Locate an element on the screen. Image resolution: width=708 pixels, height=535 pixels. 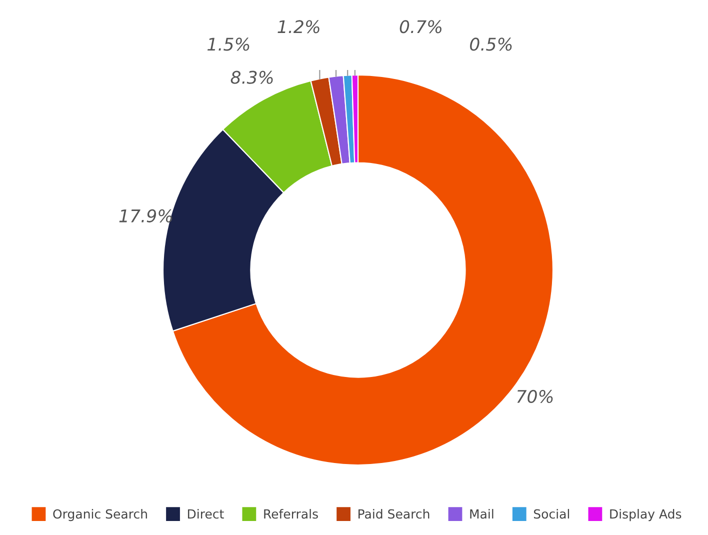
legend-label: Social is located at coordinates (552, 513).